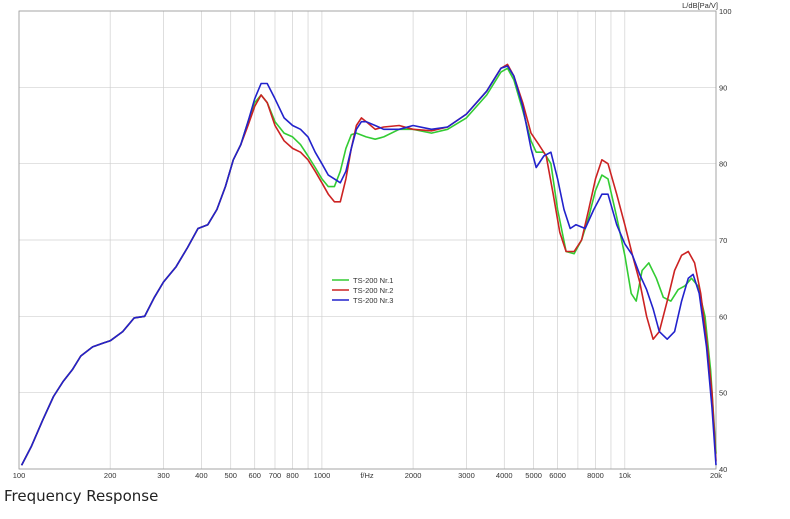 The height and width of the screenshot is (519, 790). I want to click on x-tick-label: 400, so click(201, 475).